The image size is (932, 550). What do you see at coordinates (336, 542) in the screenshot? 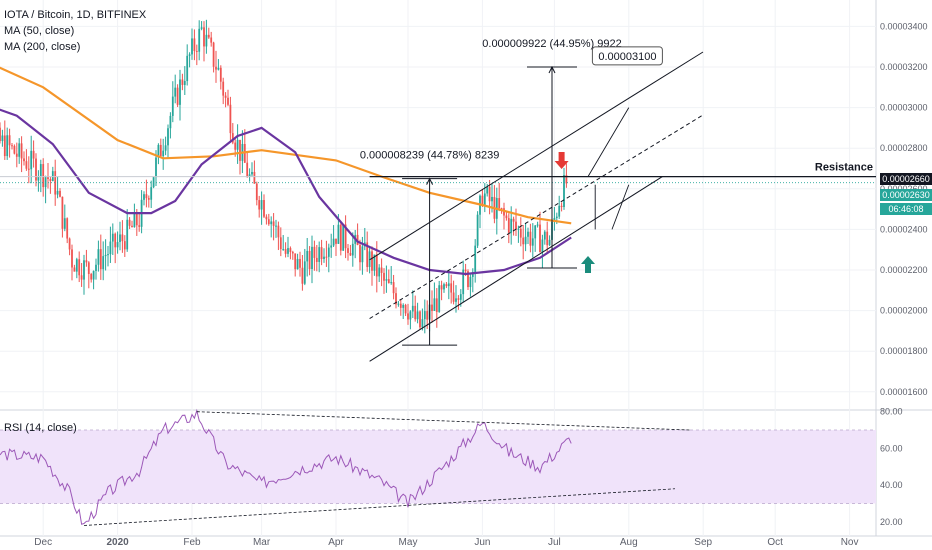
I see `time-tick-label: Apr` at bounding box center [336, 542].